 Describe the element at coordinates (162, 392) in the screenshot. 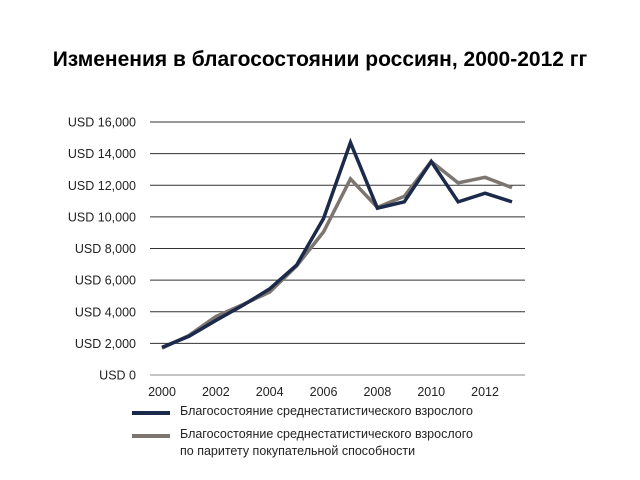

I see `x-tick-label: 2000` at that location.